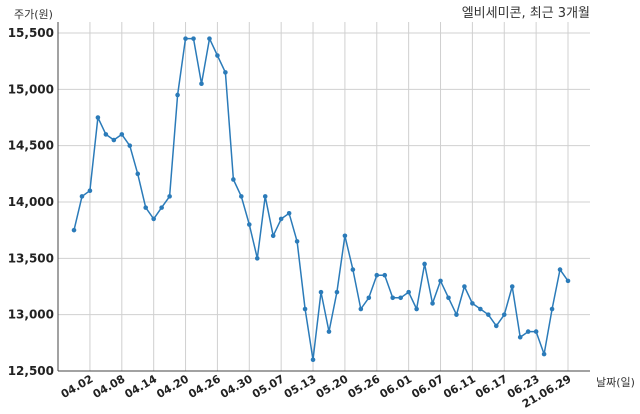 This screenshot has height=414, width=640. Describe the element at coordinates (77, 386) in the screenshot. I see `x-tick-label: 04.02` at that location.